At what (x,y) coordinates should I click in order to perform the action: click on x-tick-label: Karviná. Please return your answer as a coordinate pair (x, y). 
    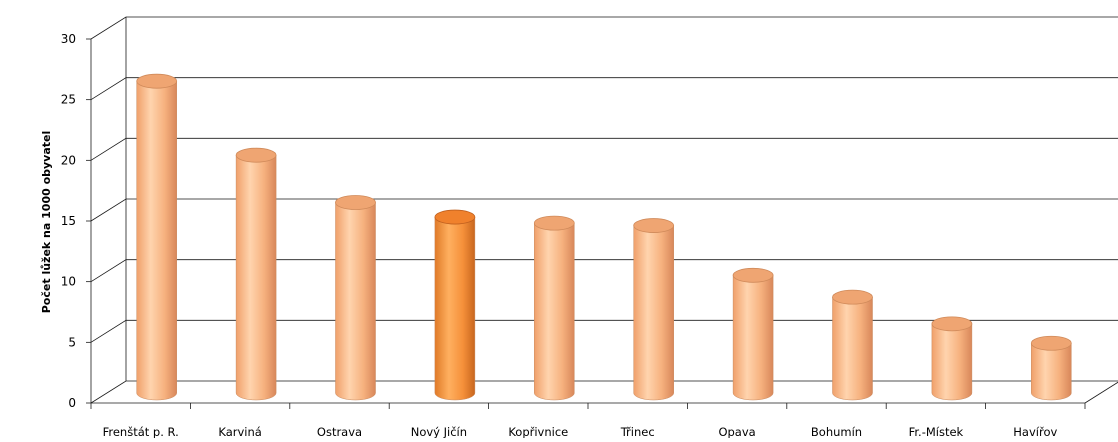
    Looking at the image, I should click on (239, 431).